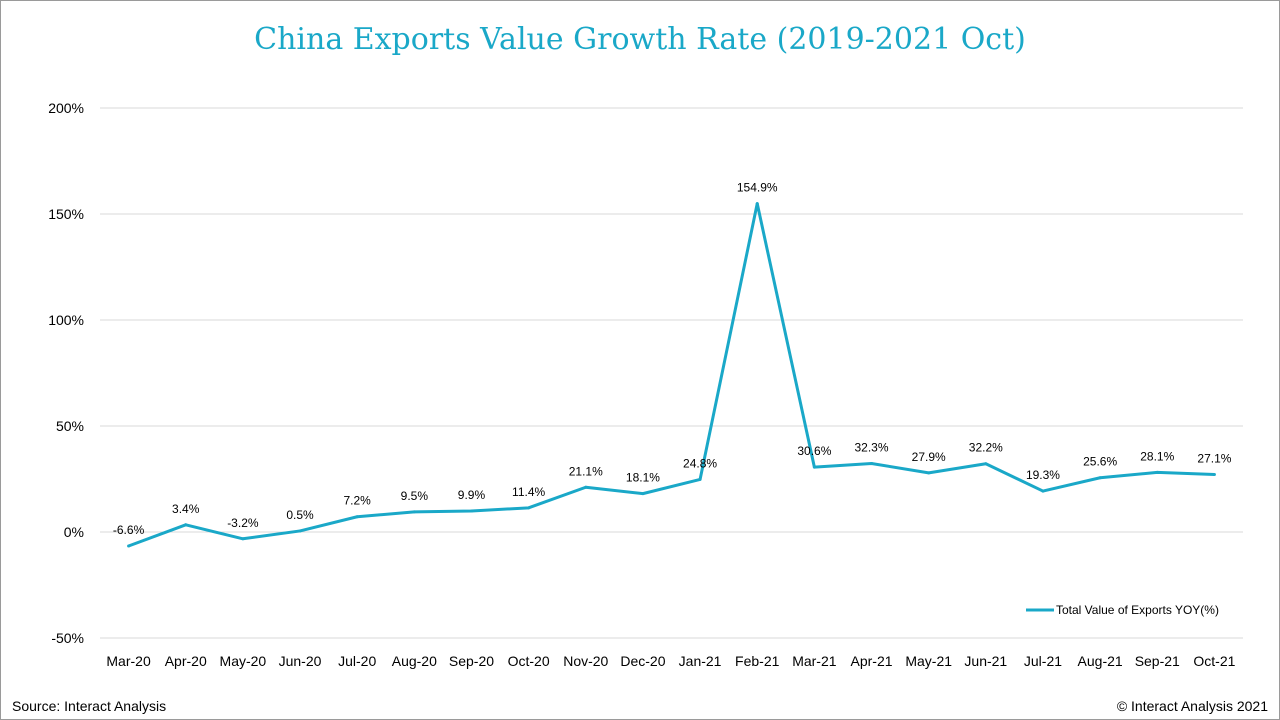  Describe the element at coordinates (757, 188) in the screenshot. I see `data-label: 154.9%` at that location.